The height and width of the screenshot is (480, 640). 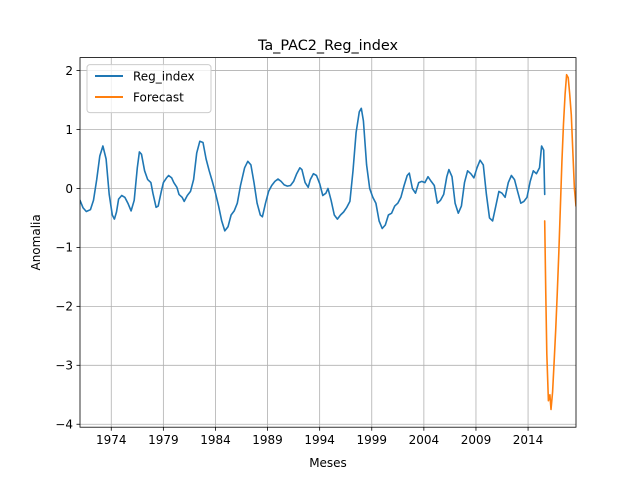 I want to click on y-axis-ticks: −4 −3 −2 −1 0 1 2, so click(x=67, y=248).